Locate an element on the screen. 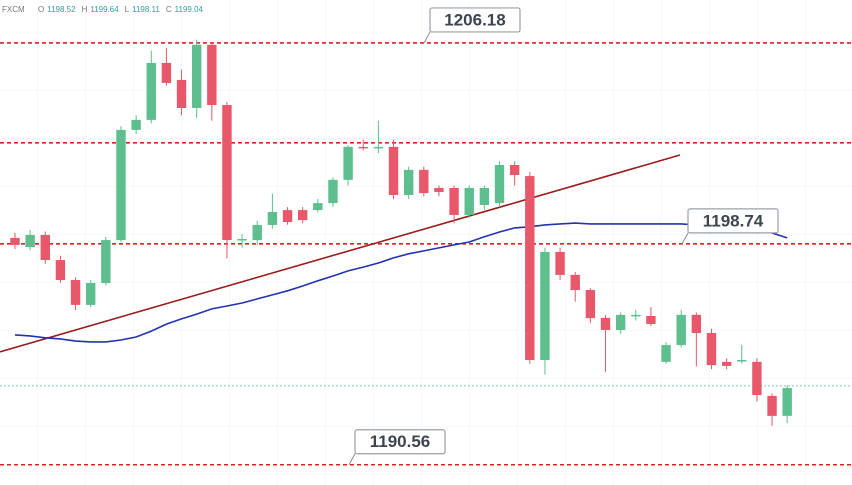 The image size is (852, 485). header-value: 1198.11 is located at coordinates (146, 9).